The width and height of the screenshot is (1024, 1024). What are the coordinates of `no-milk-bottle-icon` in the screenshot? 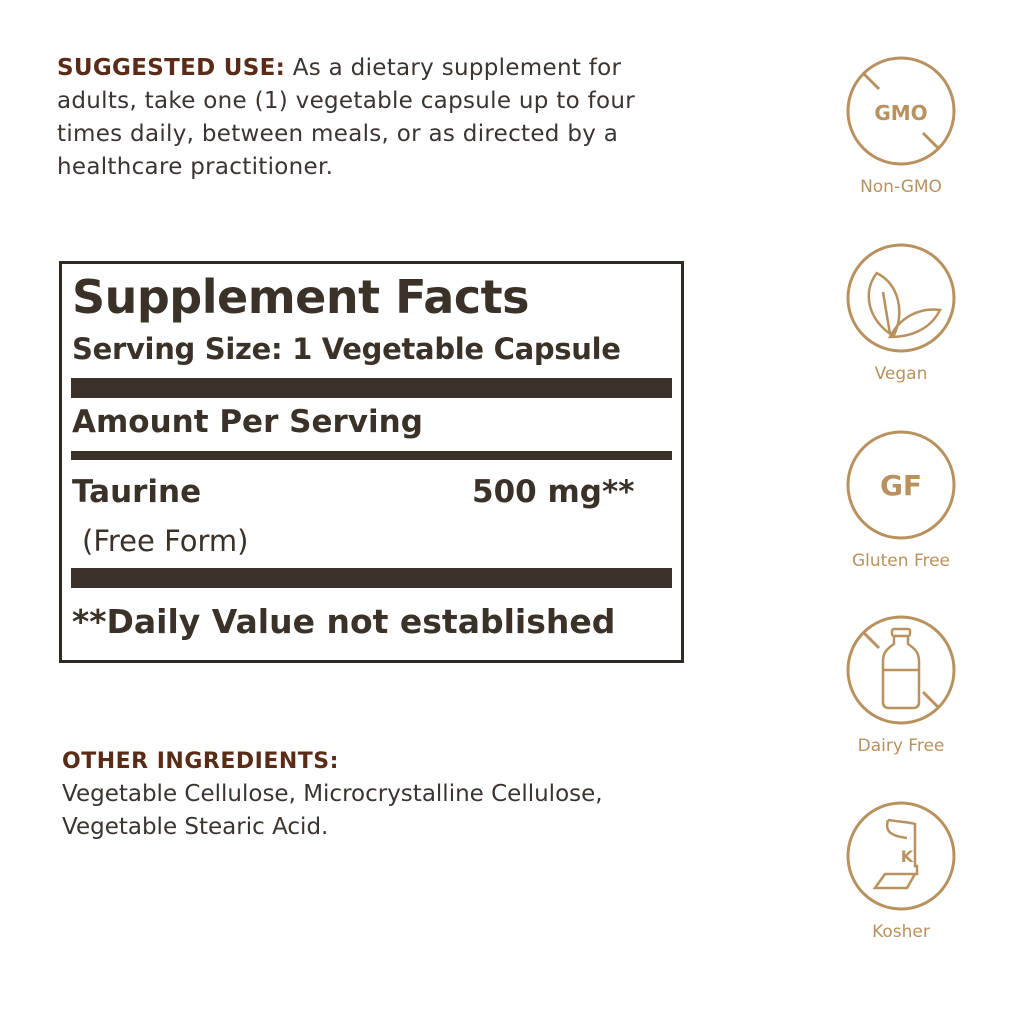 It's located at (901, 670).